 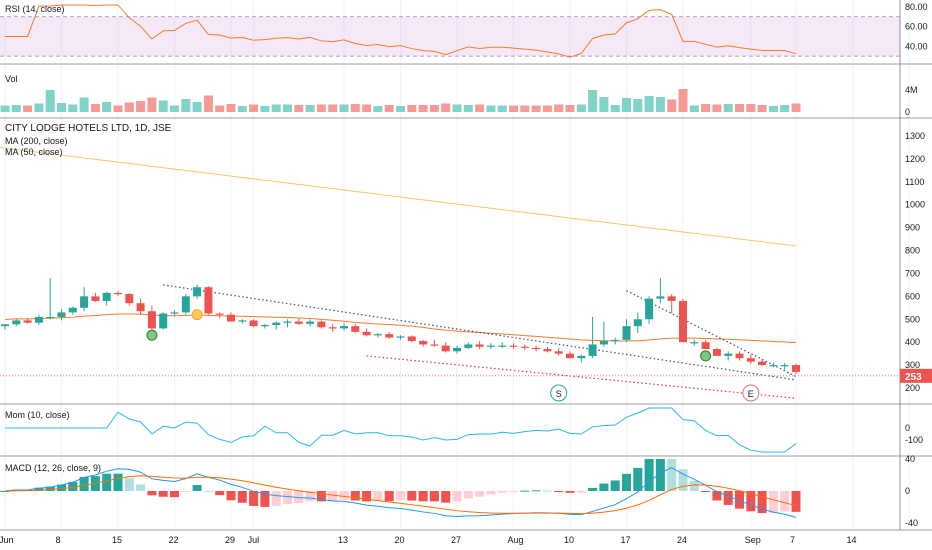 What do you see at coordinates (174, 540) in the screenshot?
I see `time-tick-label: 22` at bounding box center [174, 540].